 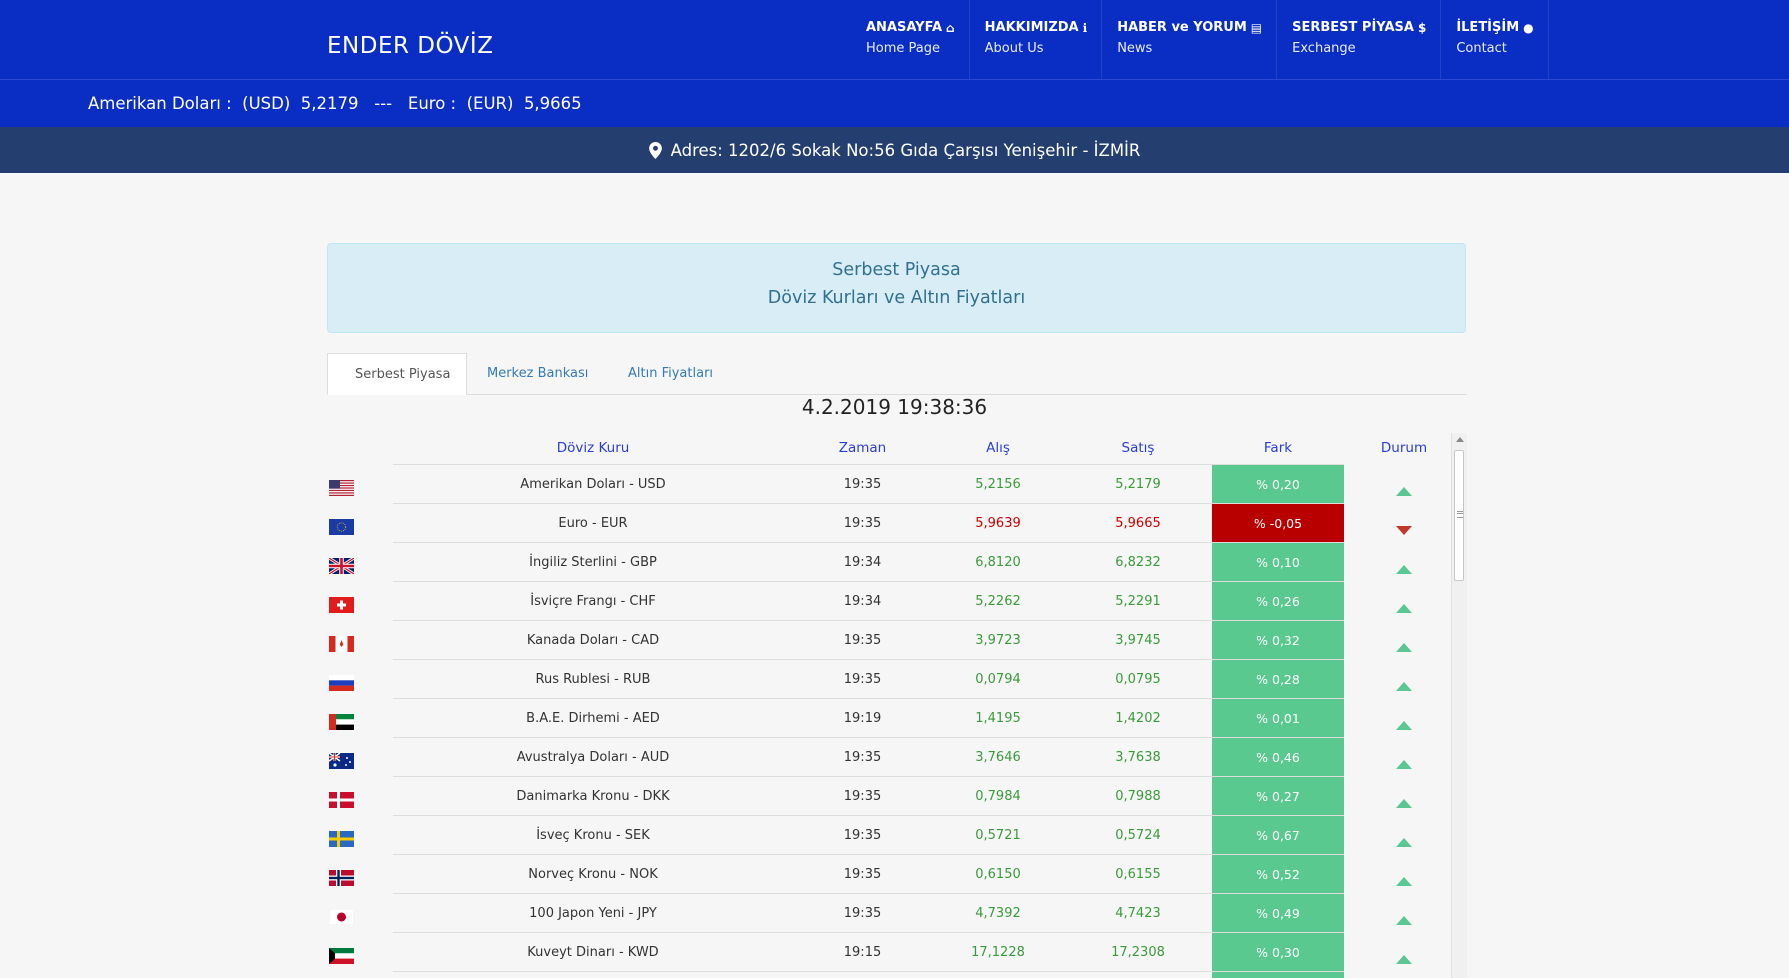 What do you see at coordinates (998, 601) in the screenshot?
I see `buy-rate: 5,2262` at bounding box center [998, 601].